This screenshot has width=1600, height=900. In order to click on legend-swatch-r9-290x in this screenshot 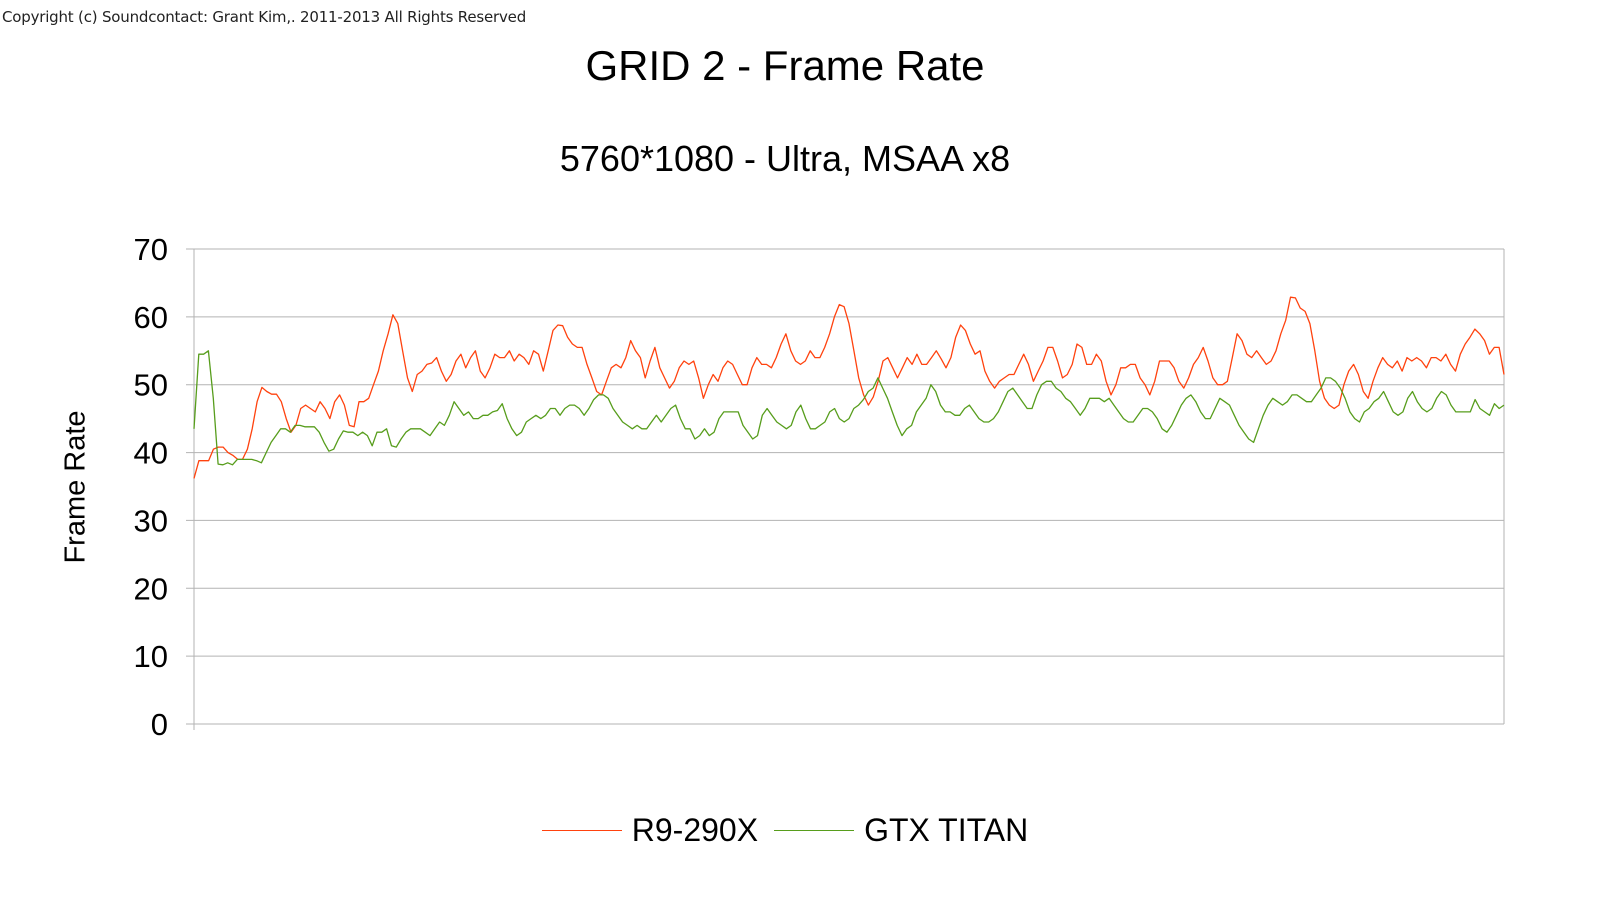, I will do `click(581, 830)`.